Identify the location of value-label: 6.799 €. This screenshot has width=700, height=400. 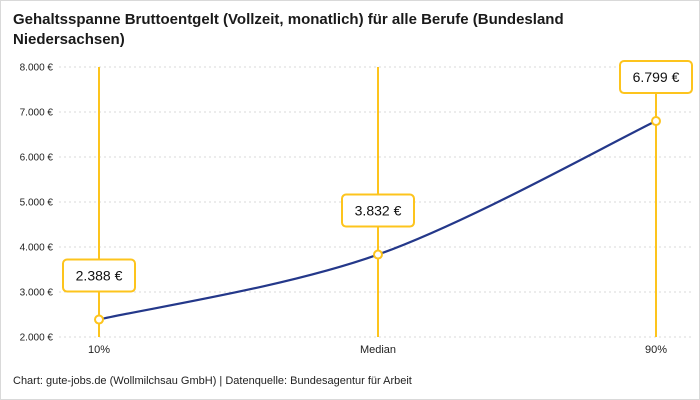
(656, 77).